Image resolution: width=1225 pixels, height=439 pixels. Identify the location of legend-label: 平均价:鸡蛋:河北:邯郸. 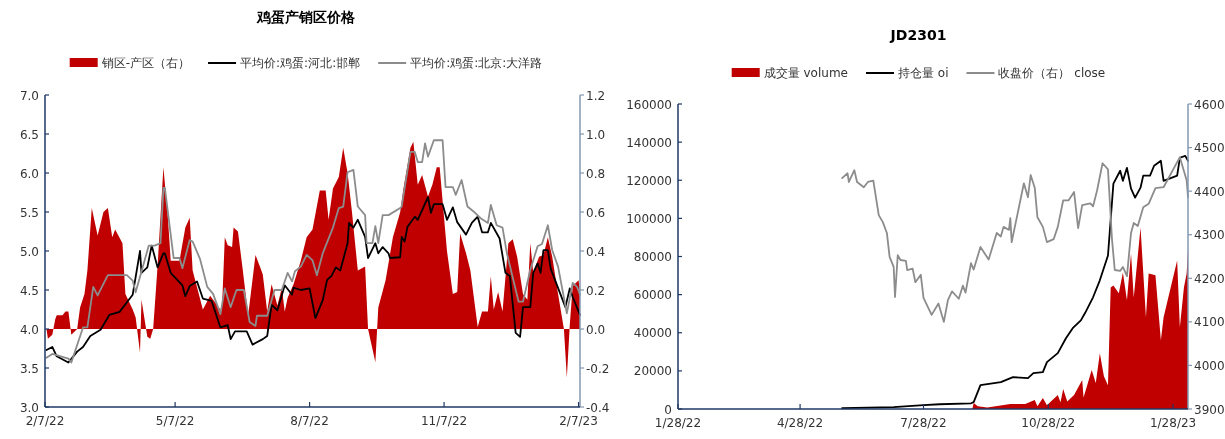
(300, 63).